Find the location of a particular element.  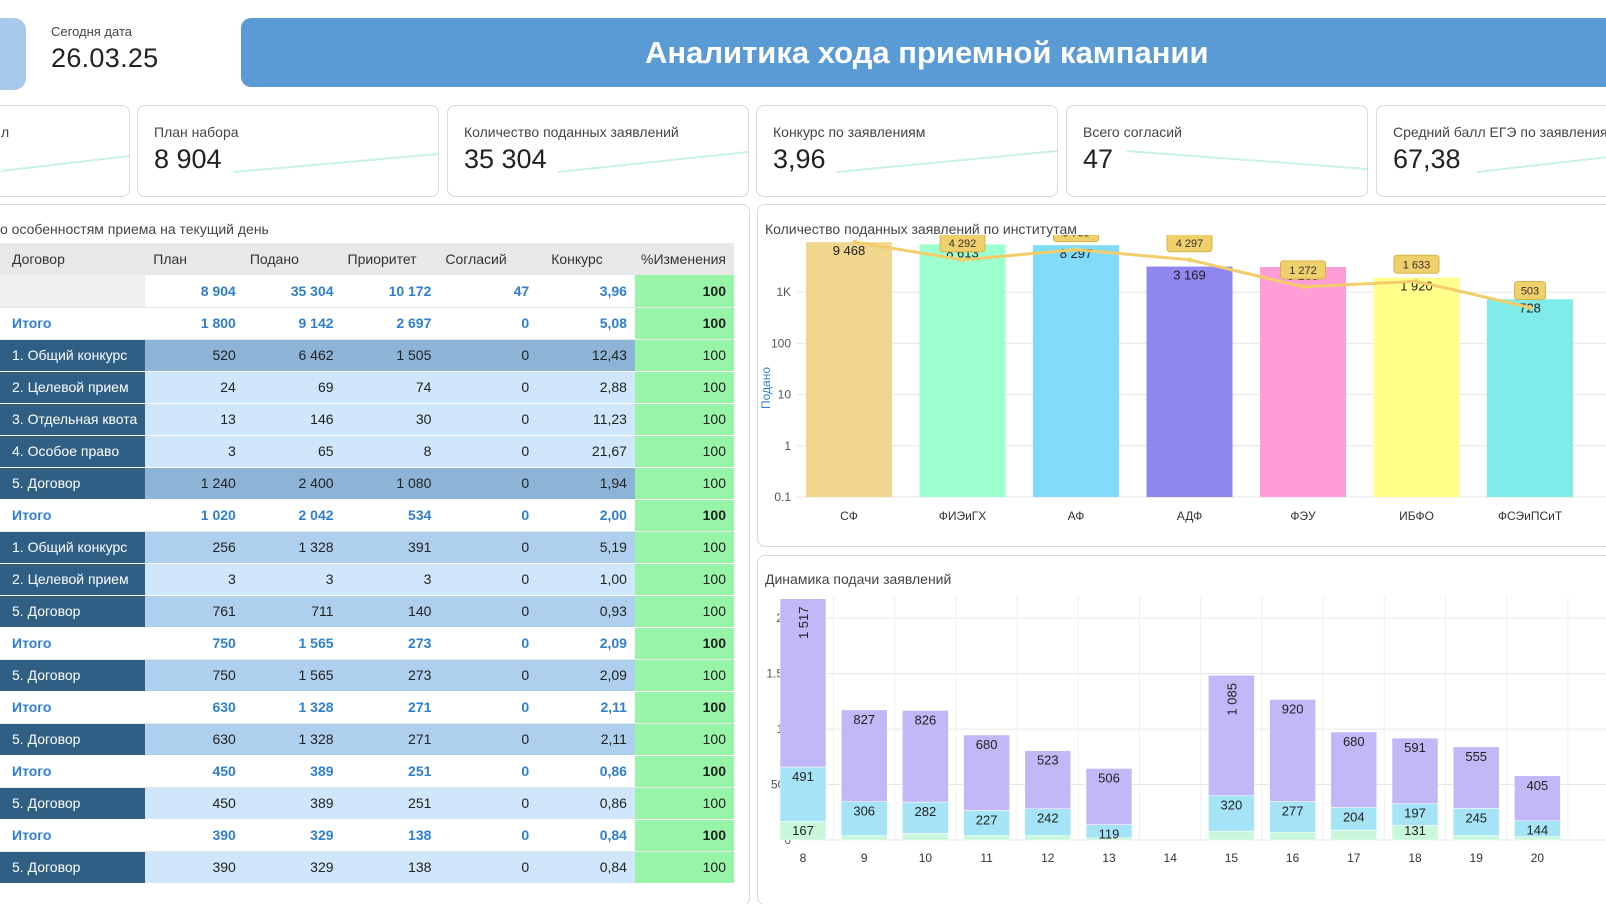

cell-konkurs: 2,09 is located at coordinates (586, 675).